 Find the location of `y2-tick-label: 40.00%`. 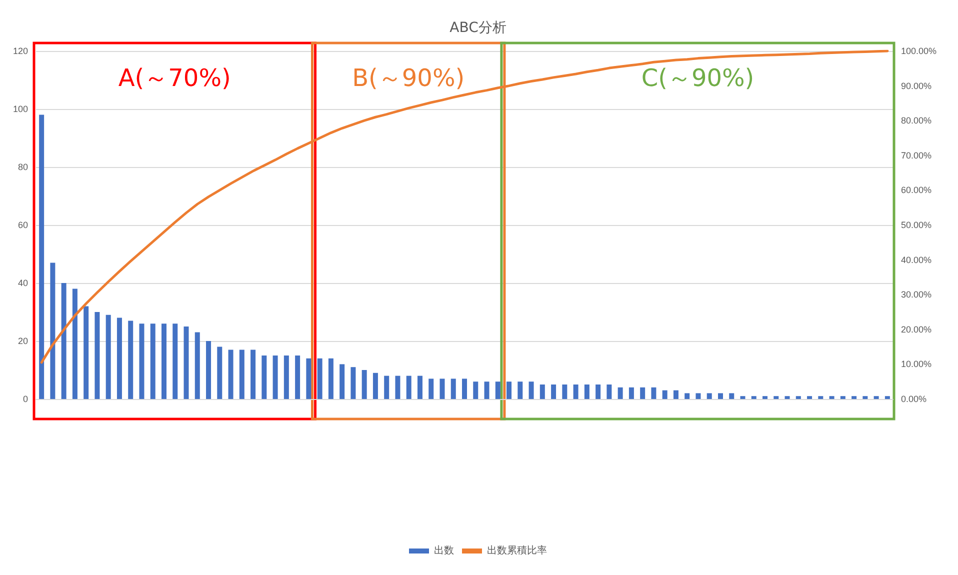

y2-tick-label: 40.00% is located at coordinates (916, 259).